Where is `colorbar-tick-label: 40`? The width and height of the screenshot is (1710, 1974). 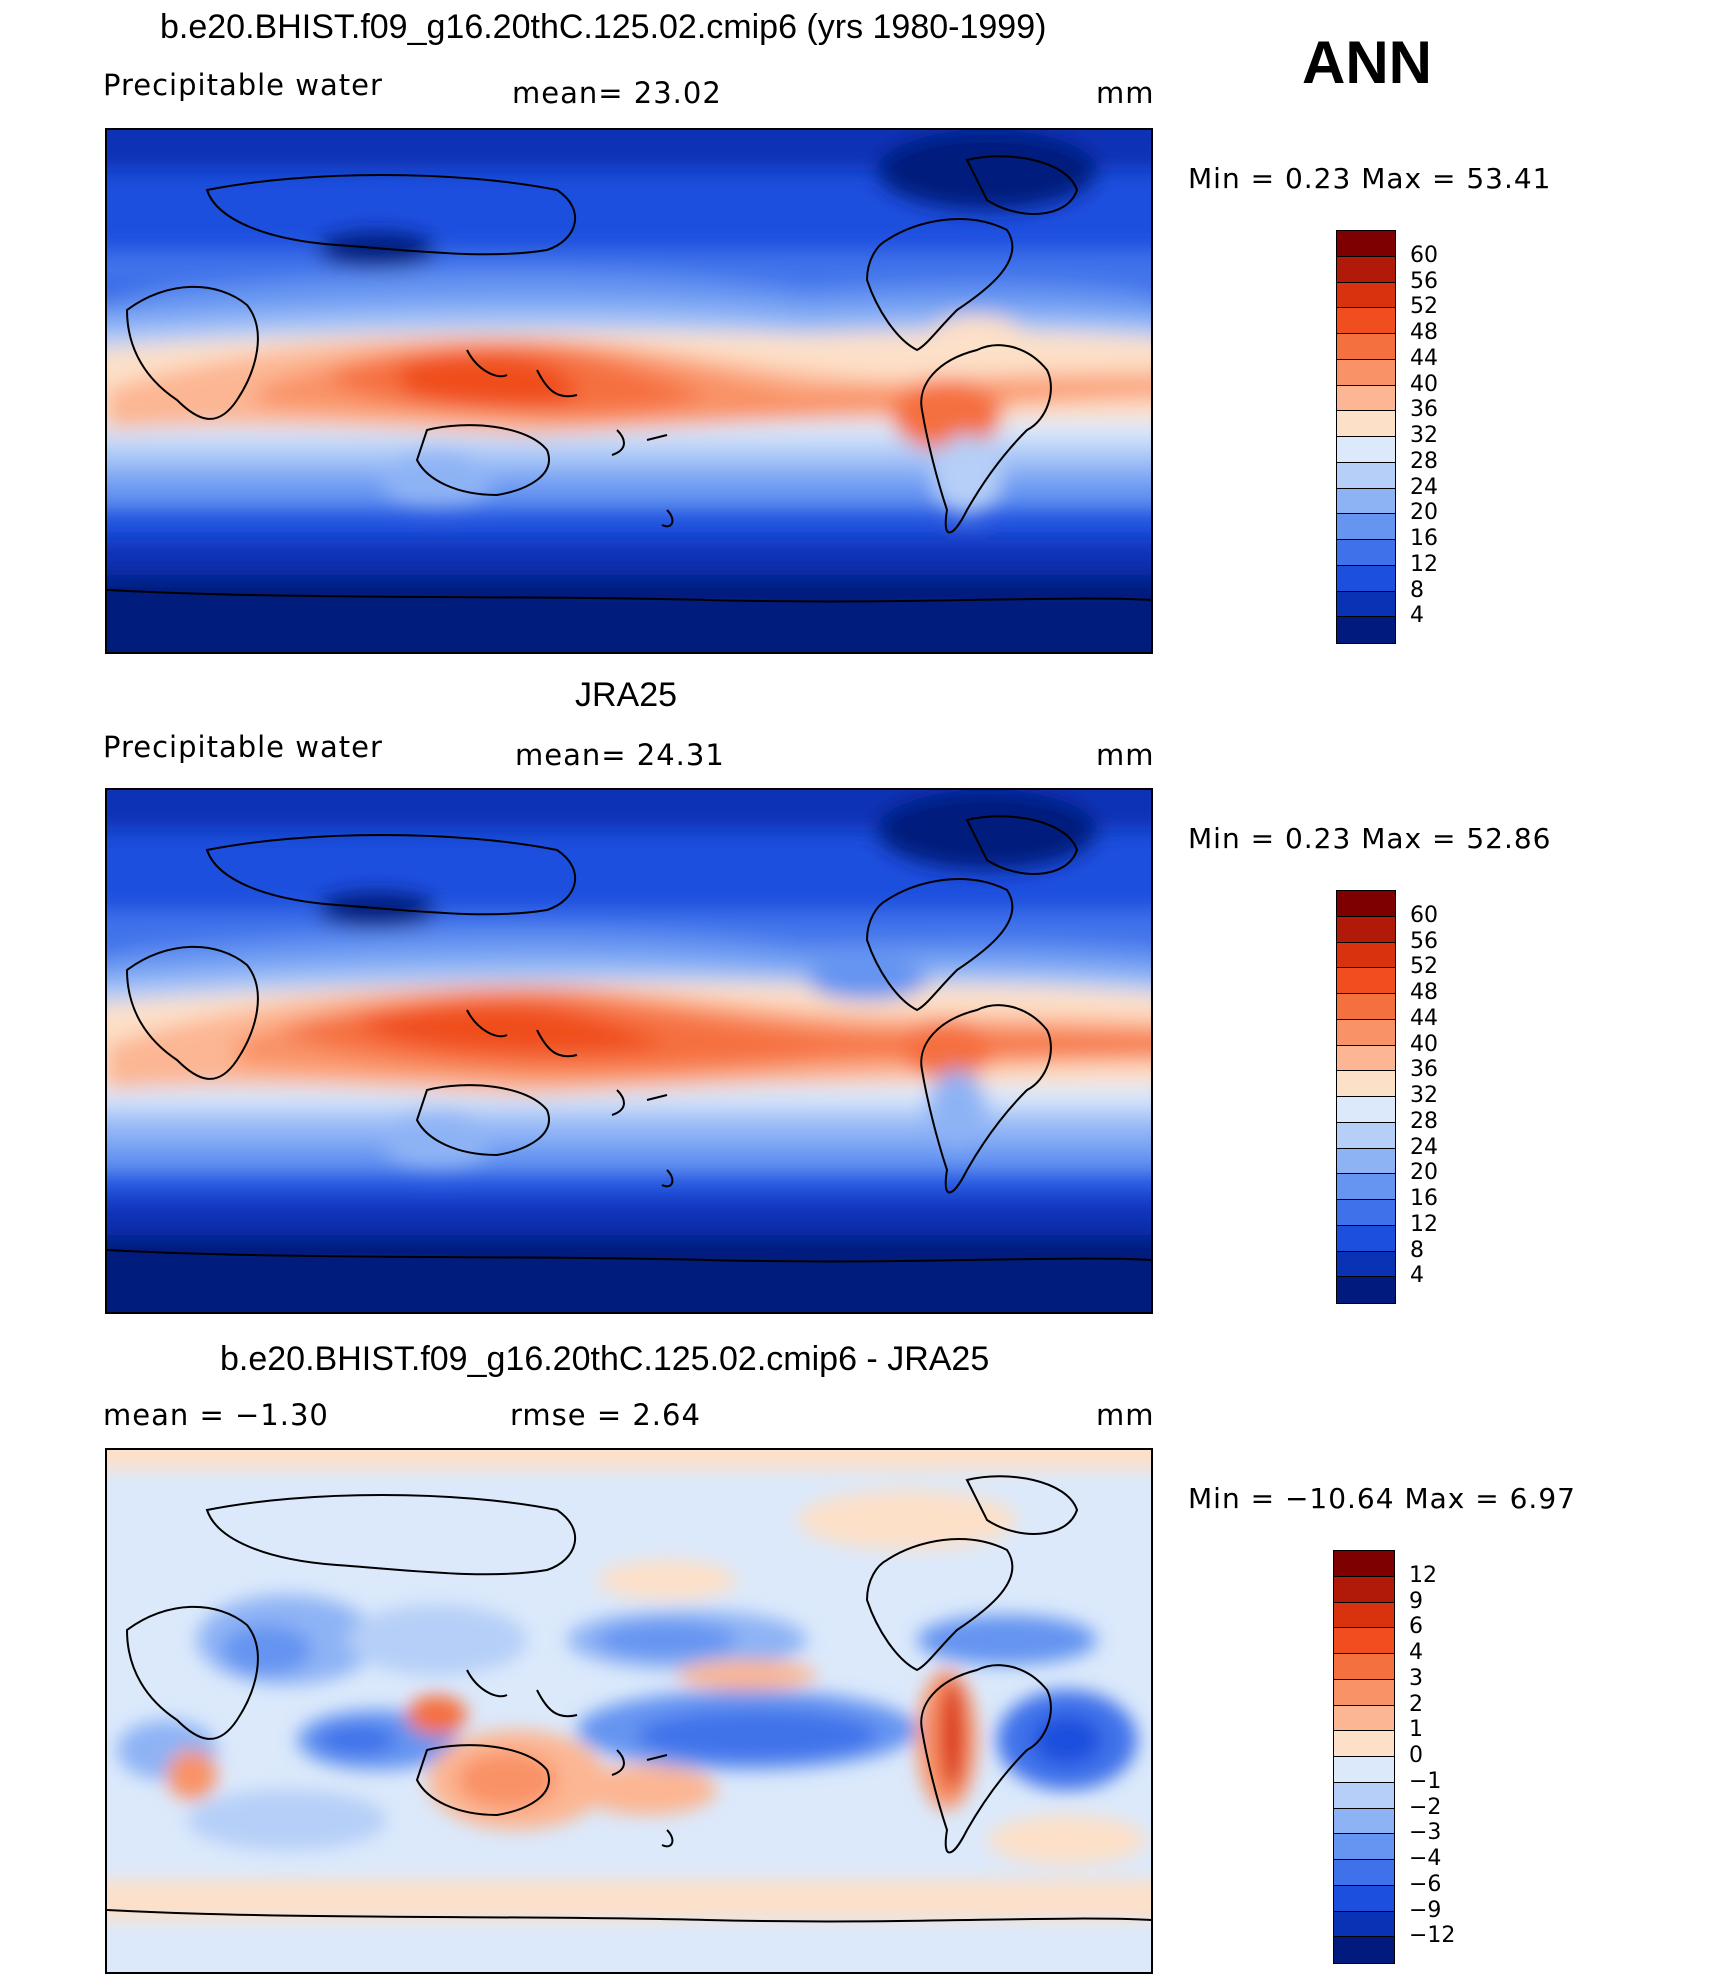
colorbar-tick-label: 40 is located at coordinates (1424, 1044).